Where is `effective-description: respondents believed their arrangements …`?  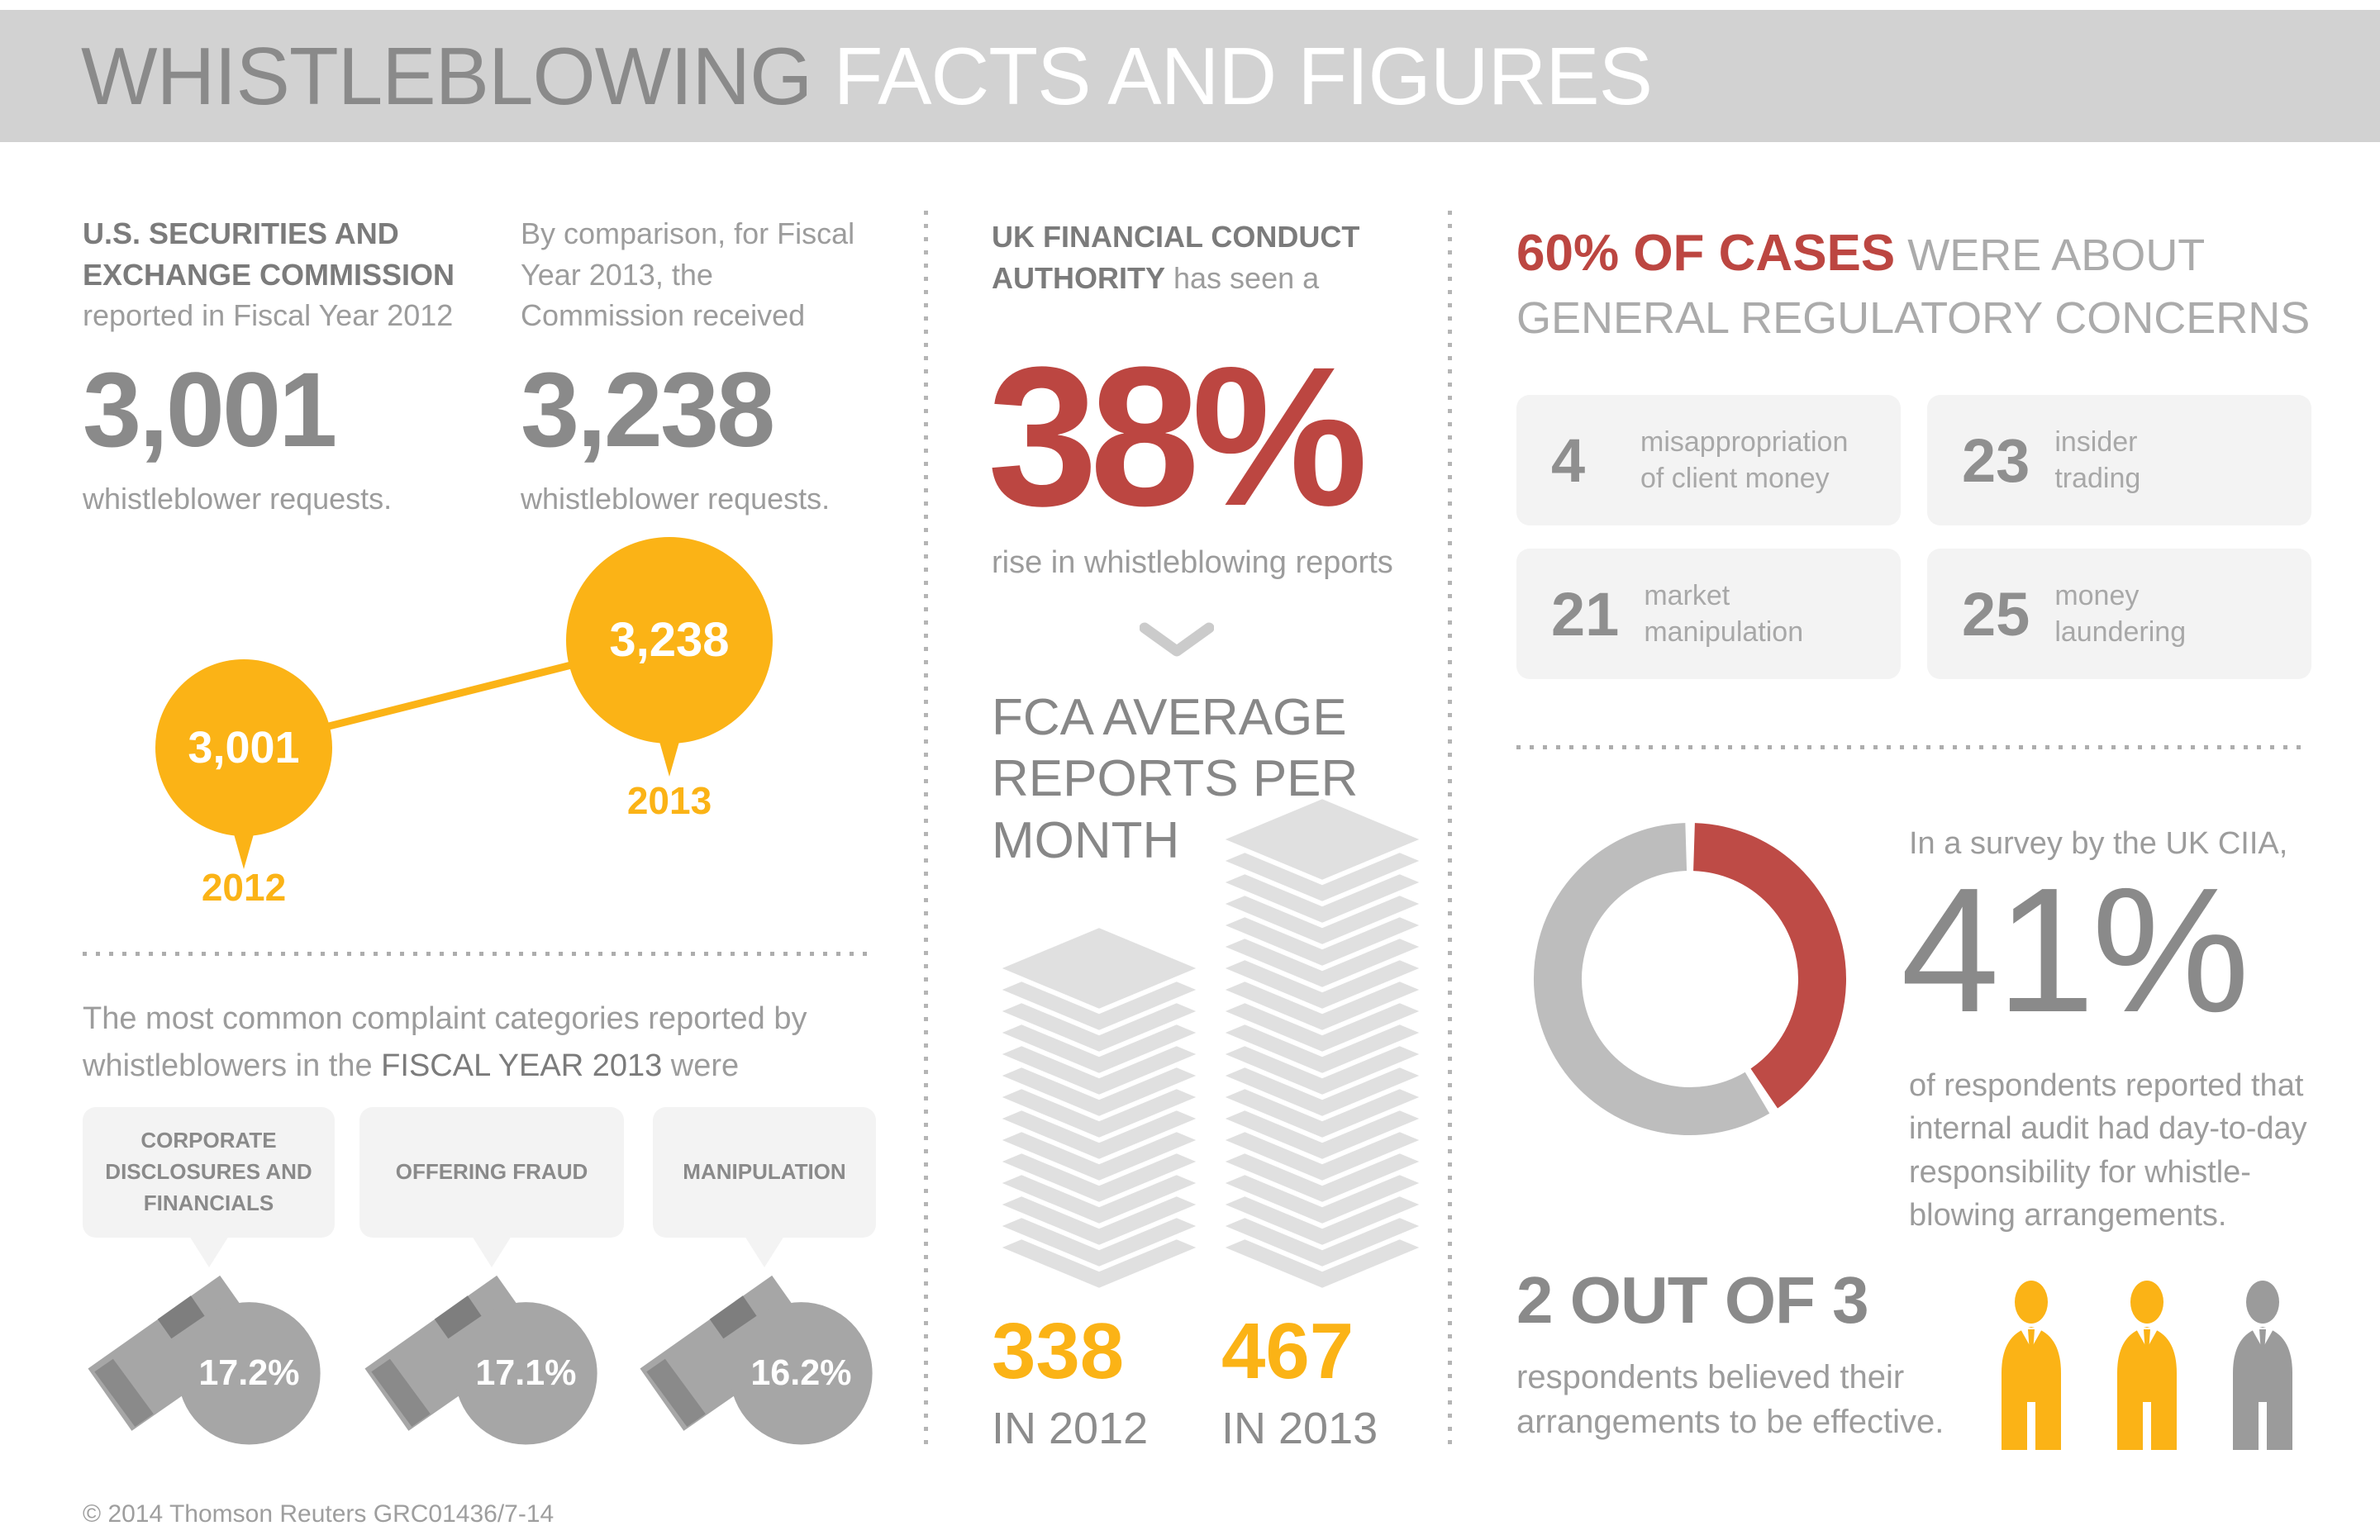 effective-description: respondents believed their arrangements … is located at coordinates (1730, 1399).